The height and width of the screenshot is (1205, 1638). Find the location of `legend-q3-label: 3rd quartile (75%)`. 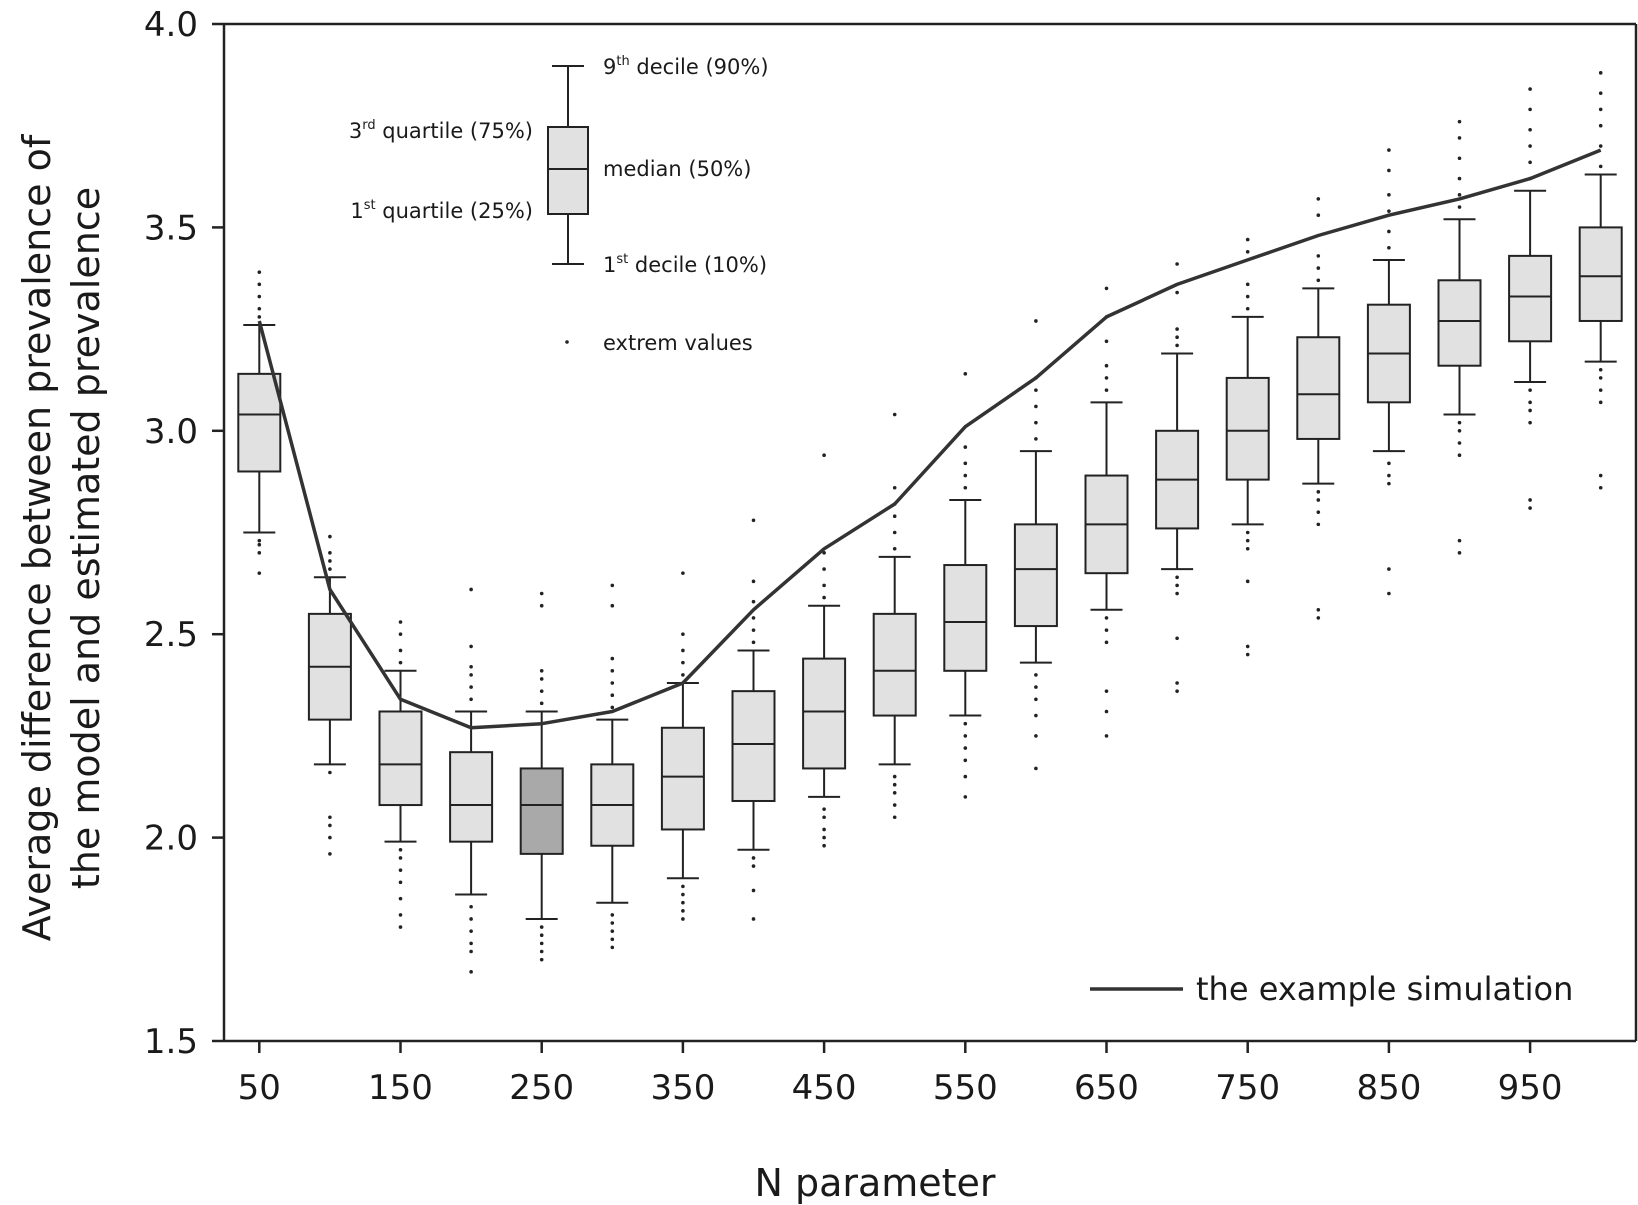

legend-q3-label: 3rd quartile (75%) is located at coordinates (441, 130).